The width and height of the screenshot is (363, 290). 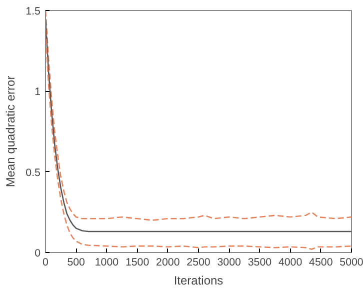 I want to click on x-tick-label: 2500, so click(x=198, y=262).